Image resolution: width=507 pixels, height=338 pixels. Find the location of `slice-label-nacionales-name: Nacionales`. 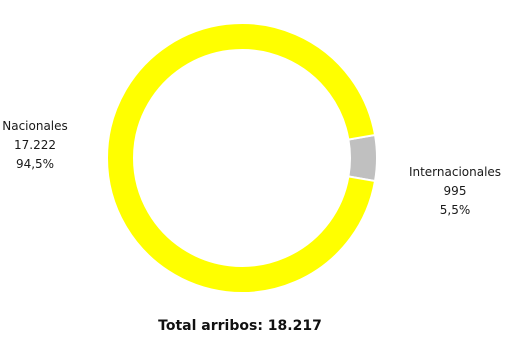

slice-label-nacionales-name: Nacionales is located at coordinates (35, 126).